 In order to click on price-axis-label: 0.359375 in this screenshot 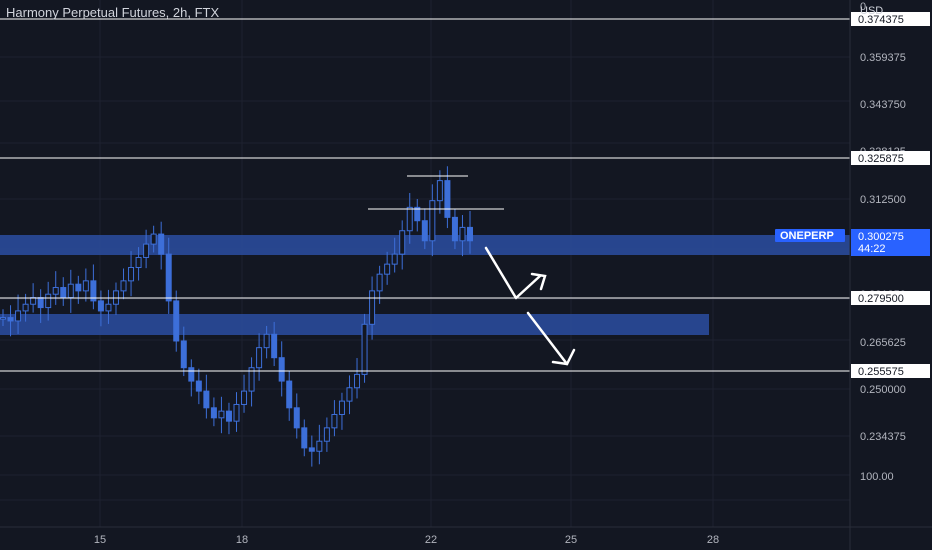, I will do `click(883, 58)`.